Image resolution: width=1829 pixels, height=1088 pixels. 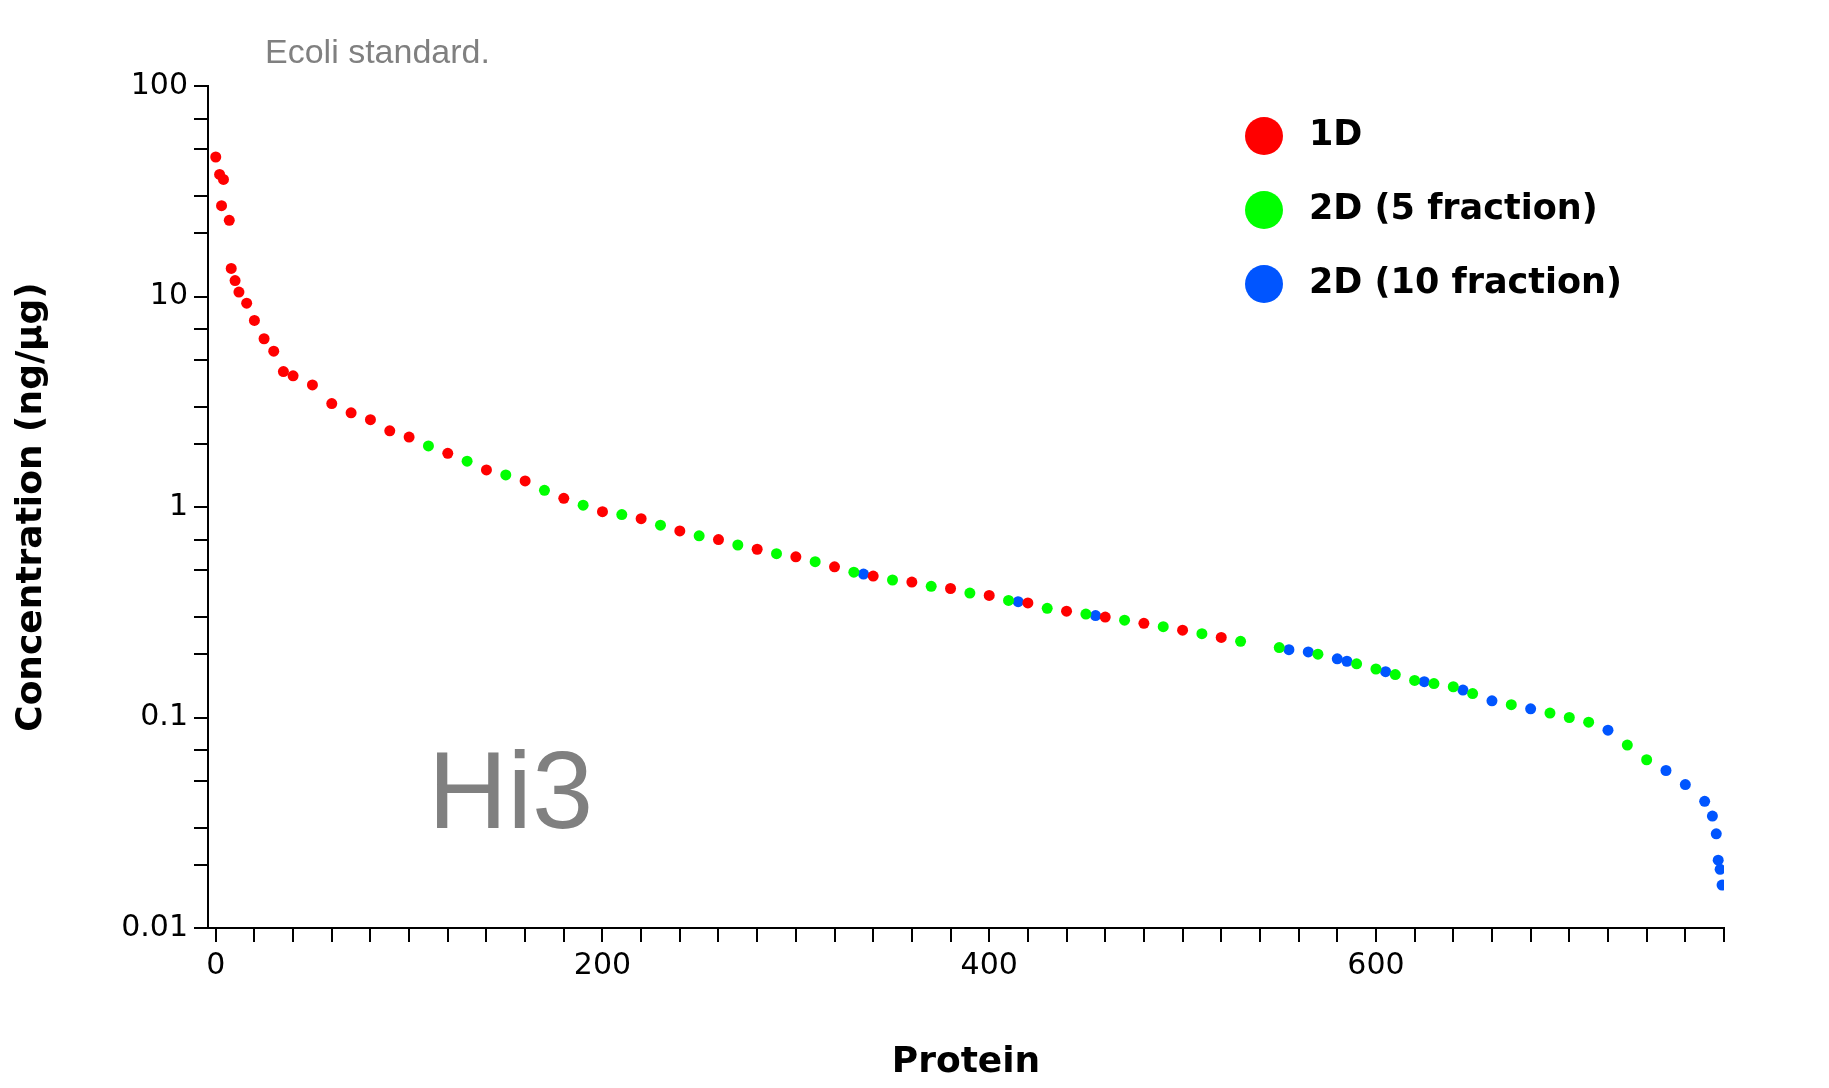 I want to click on annotation: Hi3, so click(x=511, y=789).